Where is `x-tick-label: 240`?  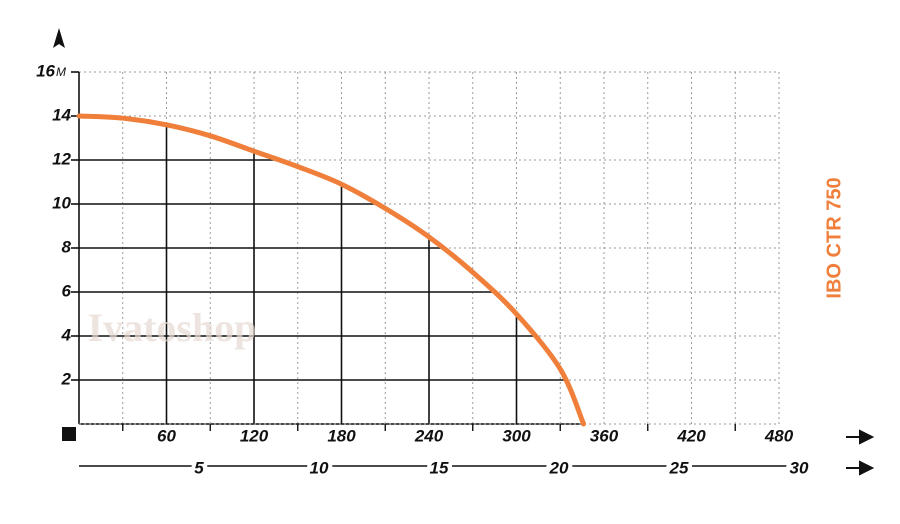 x-tick-label: 240 is located at coordinates (429, 435).